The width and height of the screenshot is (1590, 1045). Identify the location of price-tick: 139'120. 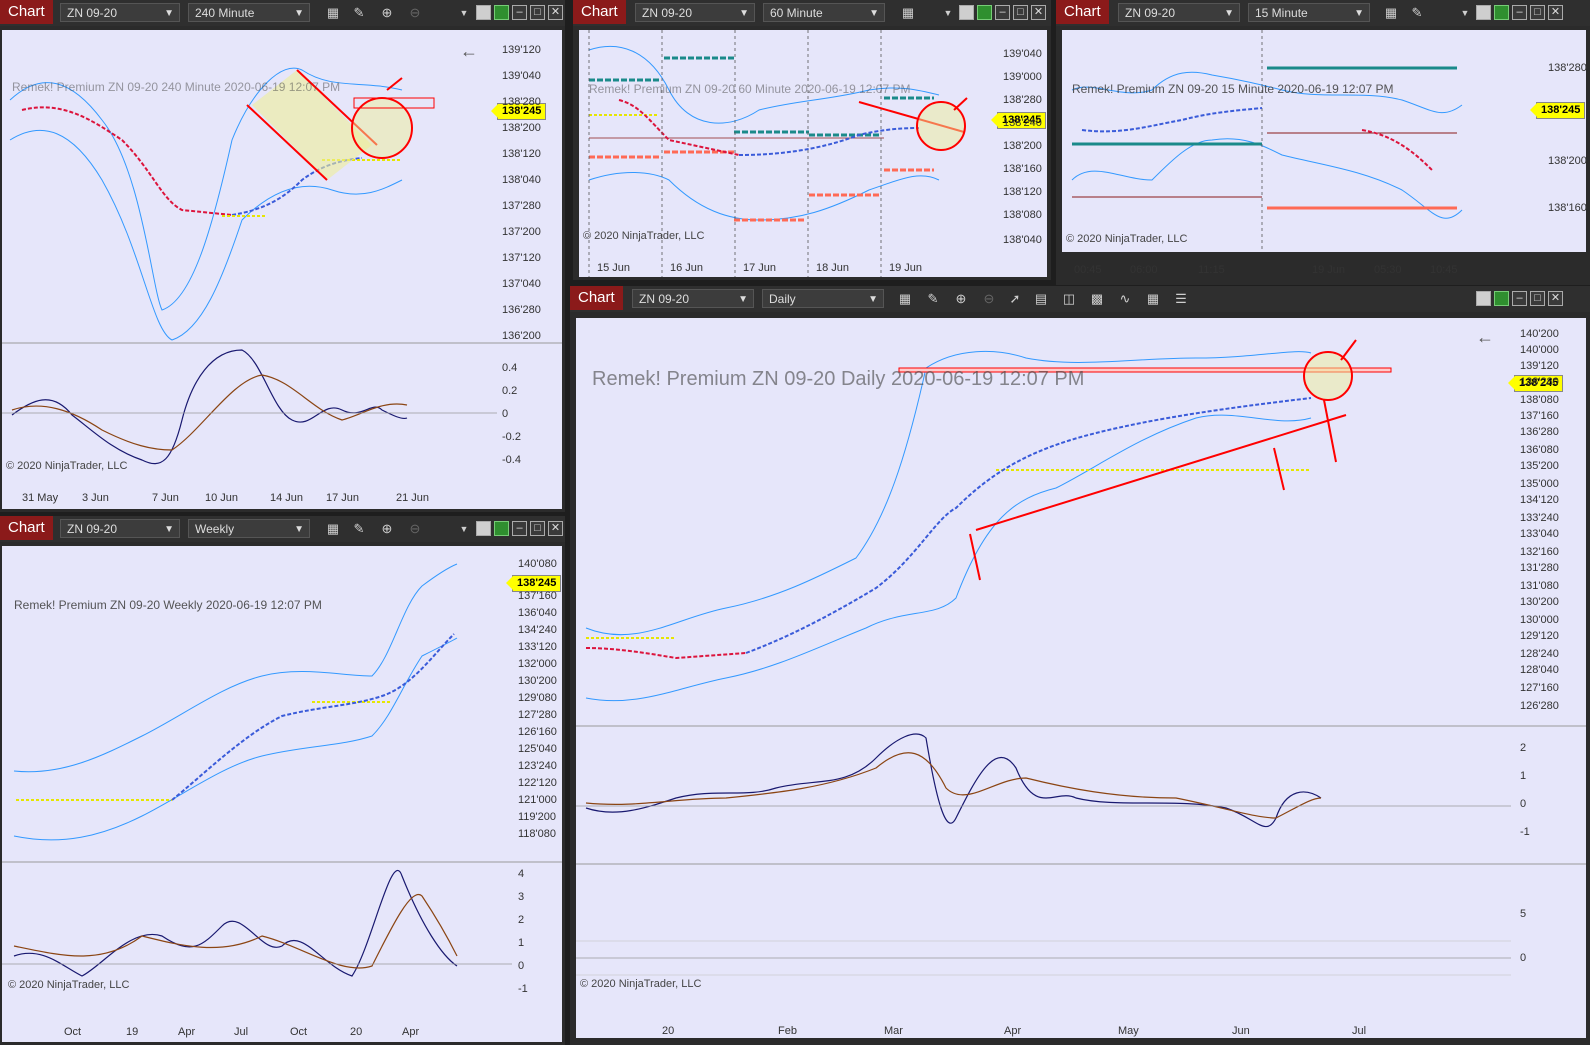
(521, 50).